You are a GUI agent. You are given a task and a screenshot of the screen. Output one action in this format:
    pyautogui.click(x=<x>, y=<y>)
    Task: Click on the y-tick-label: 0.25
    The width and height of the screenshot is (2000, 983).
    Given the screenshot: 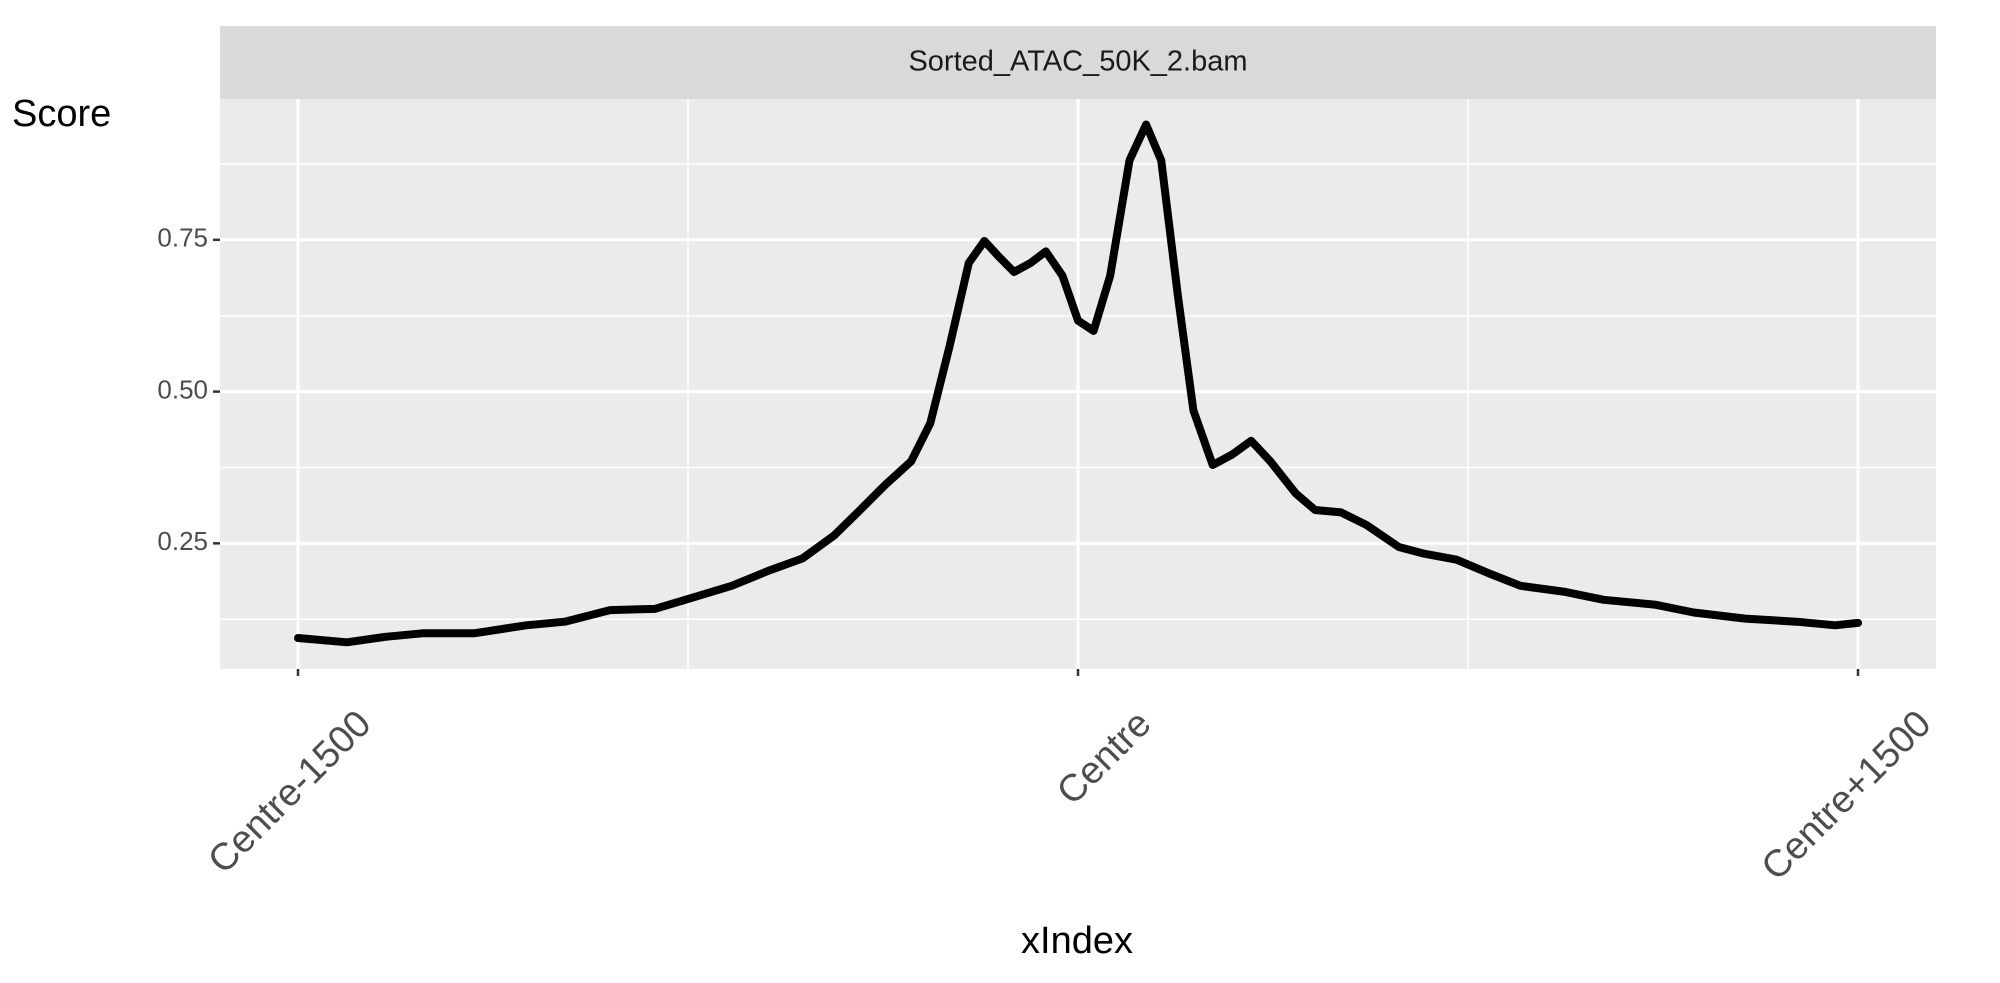 What is the action you would take?
    pyautogui.click(x=182, y=541)
    